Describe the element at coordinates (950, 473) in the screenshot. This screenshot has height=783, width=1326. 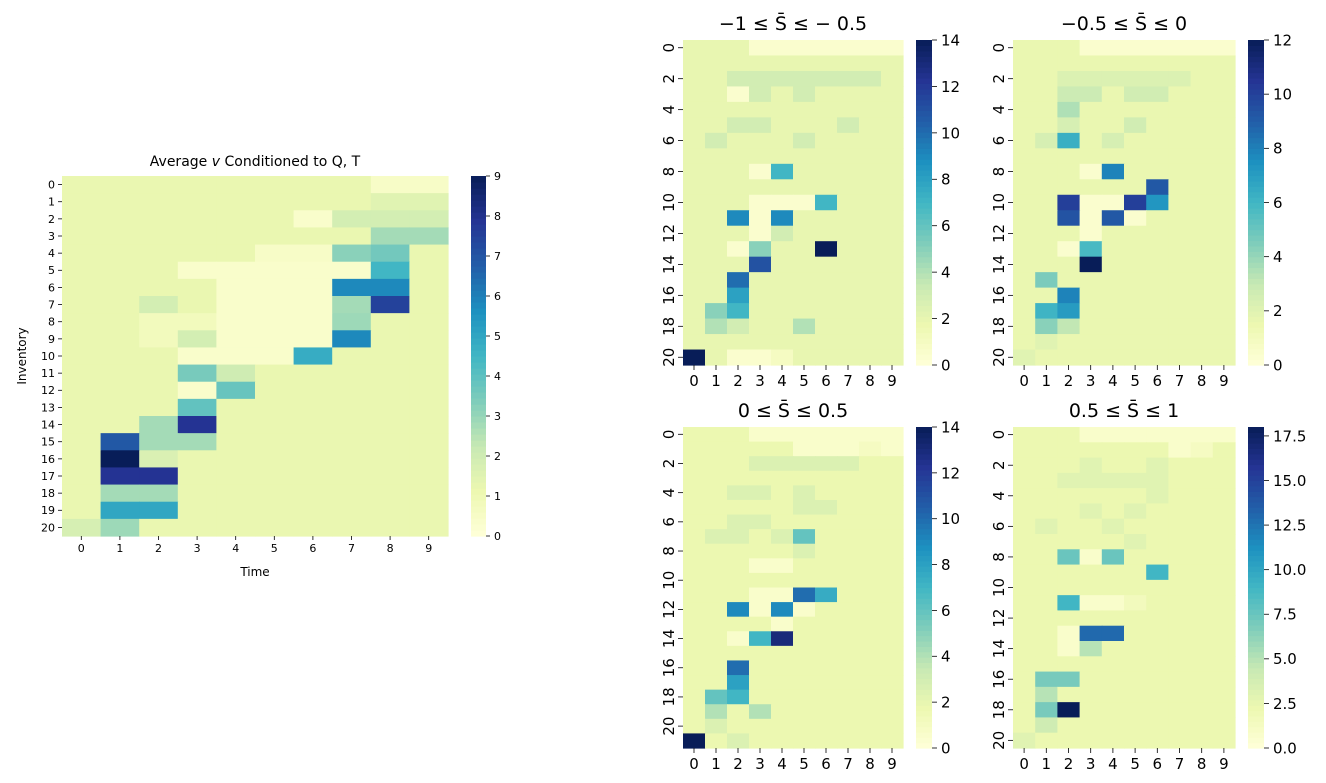
I see `colorbar-tick-label: 12` at that location.